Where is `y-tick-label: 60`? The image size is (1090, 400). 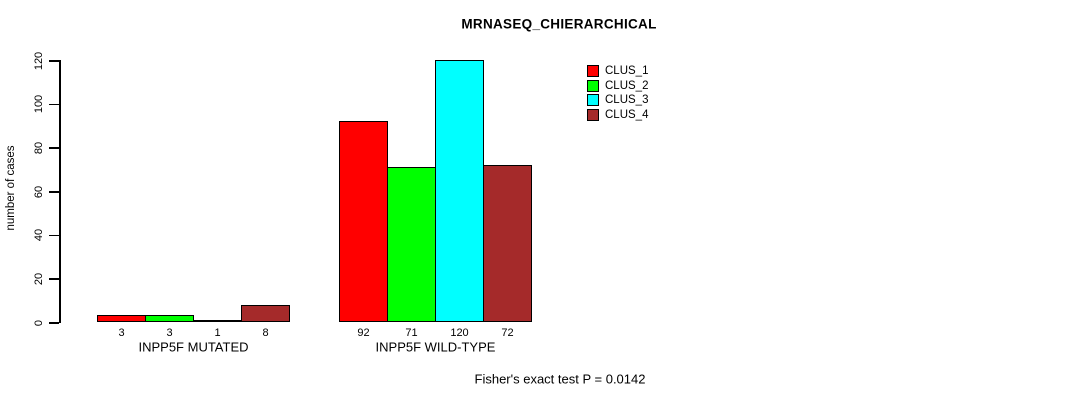 y-tick-label: 60 is located at coordinates (39, 191).